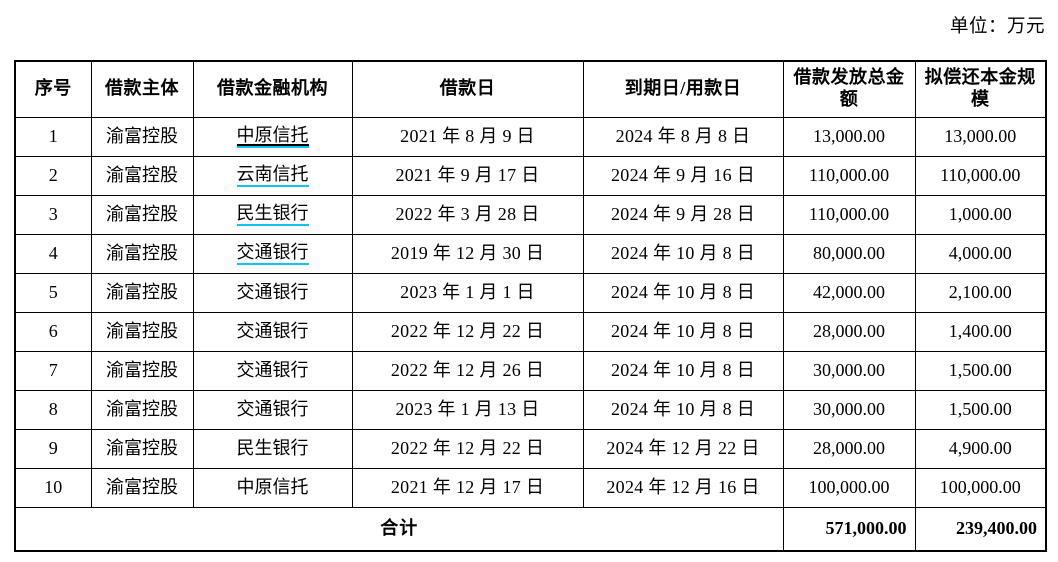  What do you see at coordinates (980, 214) in the screenshot?
I see `cell-repay-scale: 1,000.00` at bounding box center [980, 214].